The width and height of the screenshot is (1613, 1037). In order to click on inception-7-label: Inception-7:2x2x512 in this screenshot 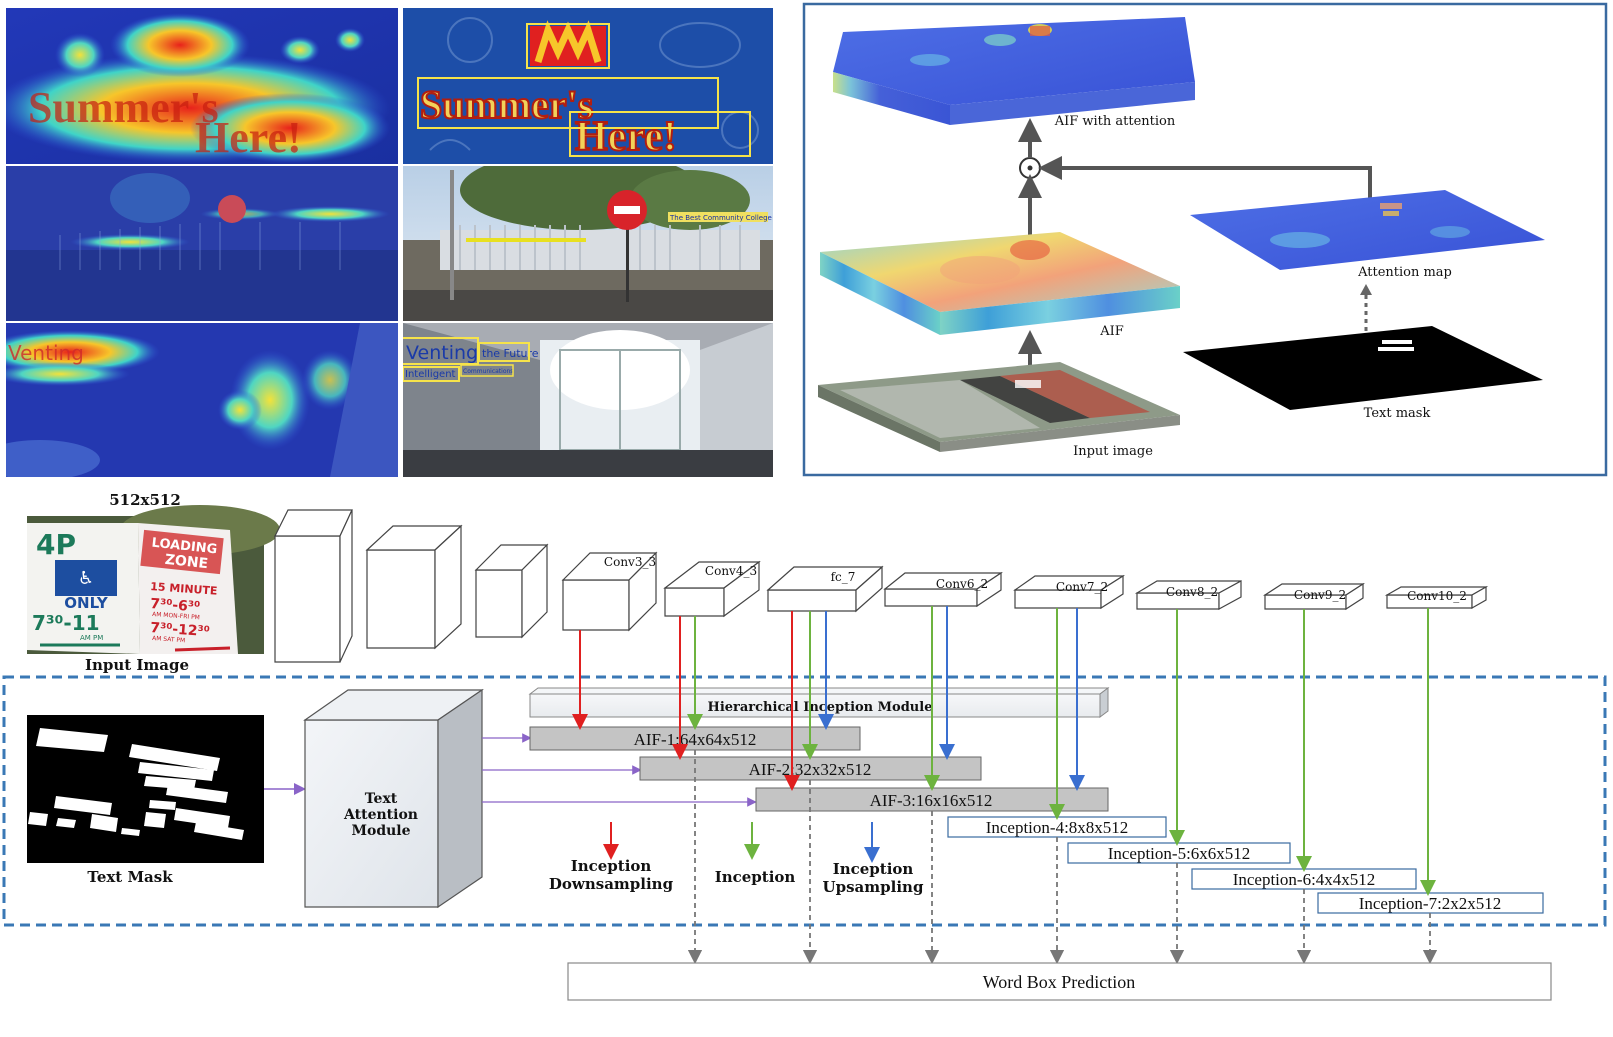, I will do `click(1430, 903)`.